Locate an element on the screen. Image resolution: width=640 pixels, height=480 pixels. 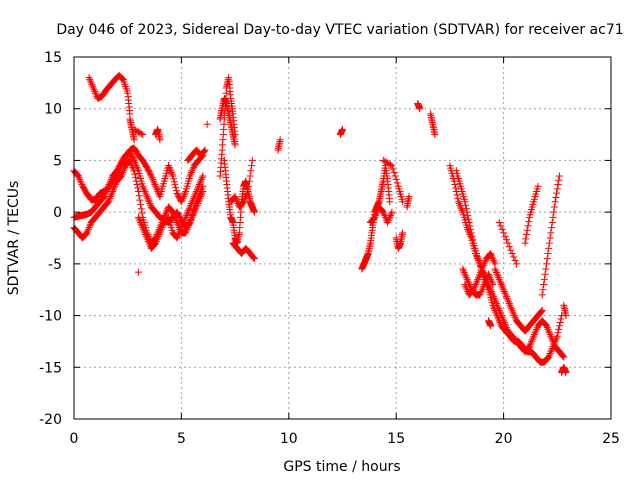
y-tick-label-2: -10 is located at coordinates (50, 317).